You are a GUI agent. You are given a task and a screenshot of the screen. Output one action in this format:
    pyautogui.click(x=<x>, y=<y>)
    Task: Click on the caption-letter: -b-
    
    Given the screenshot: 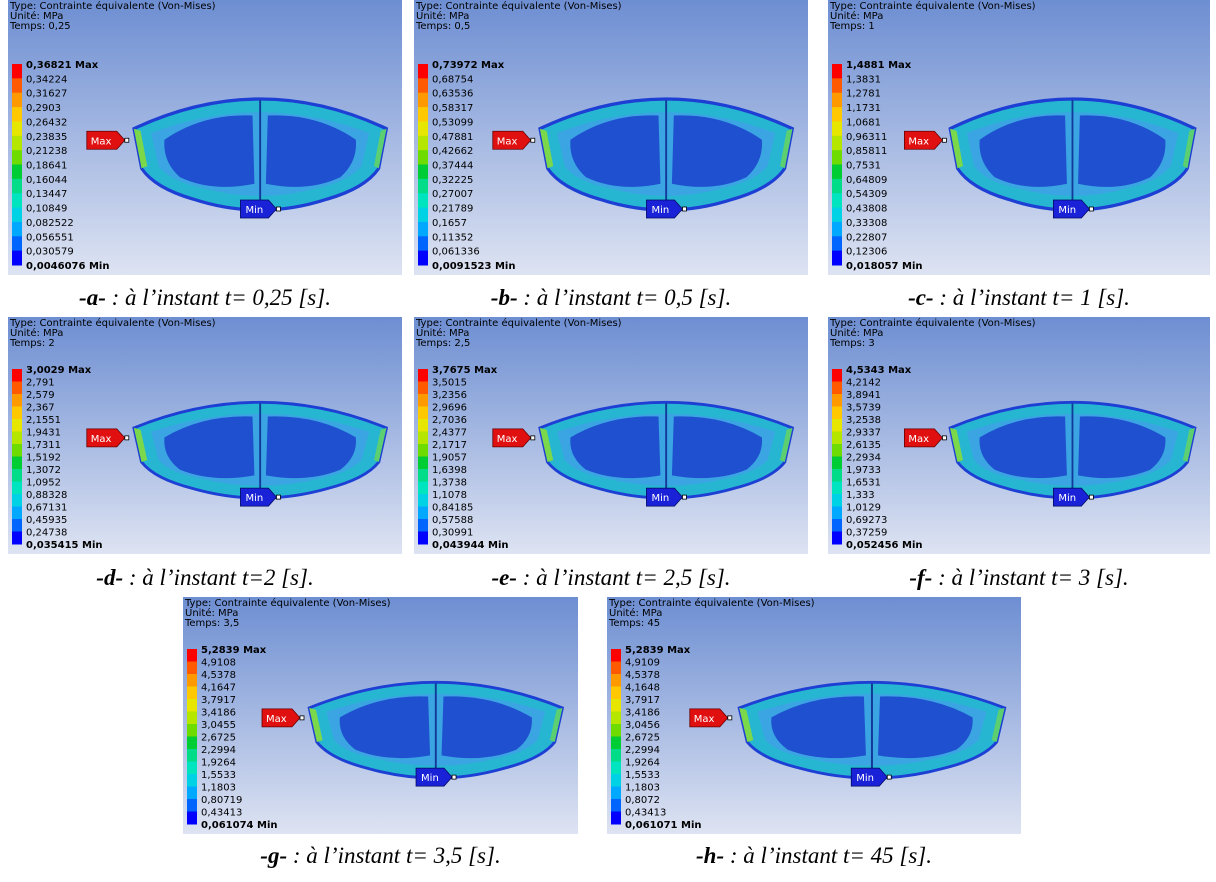 What is the action you would take?
    pyautogui.click(x=504, y=297)
    